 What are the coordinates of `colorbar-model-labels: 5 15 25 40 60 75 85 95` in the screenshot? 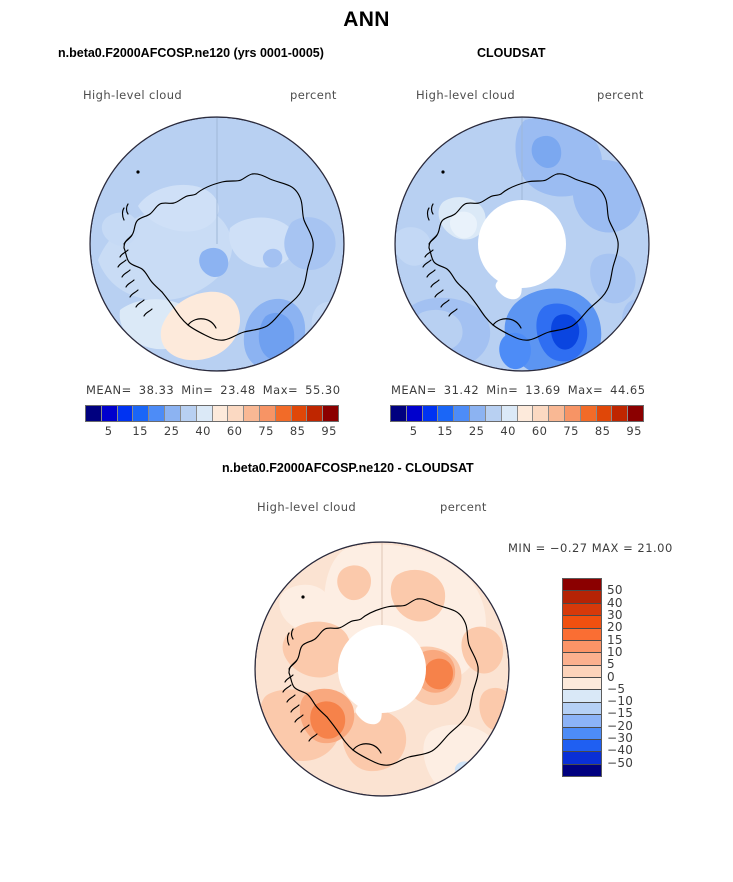 It's located at (211, 432).